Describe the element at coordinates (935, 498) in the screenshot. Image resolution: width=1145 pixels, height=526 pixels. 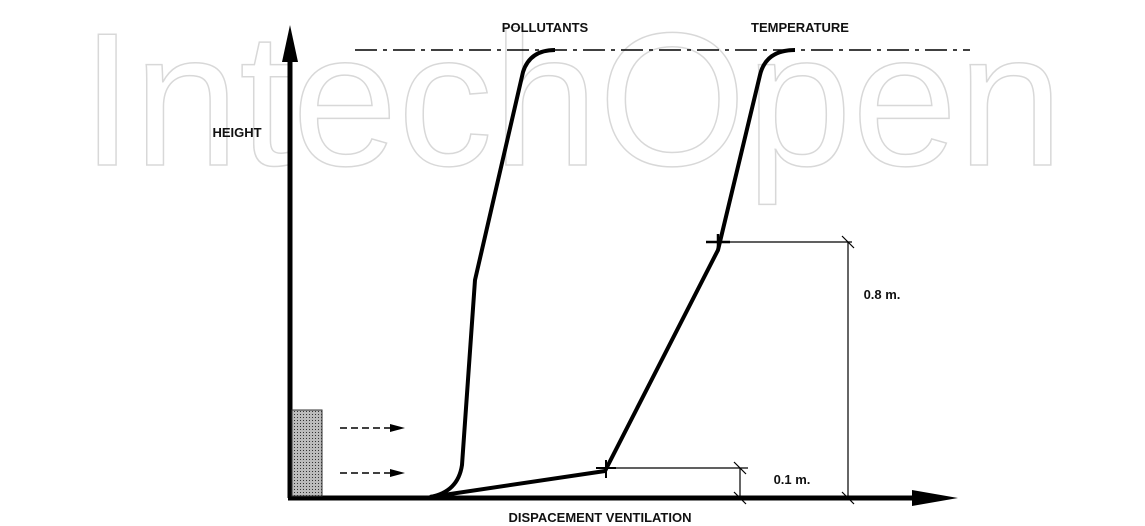
I see `x-axis-arrow` at that location.